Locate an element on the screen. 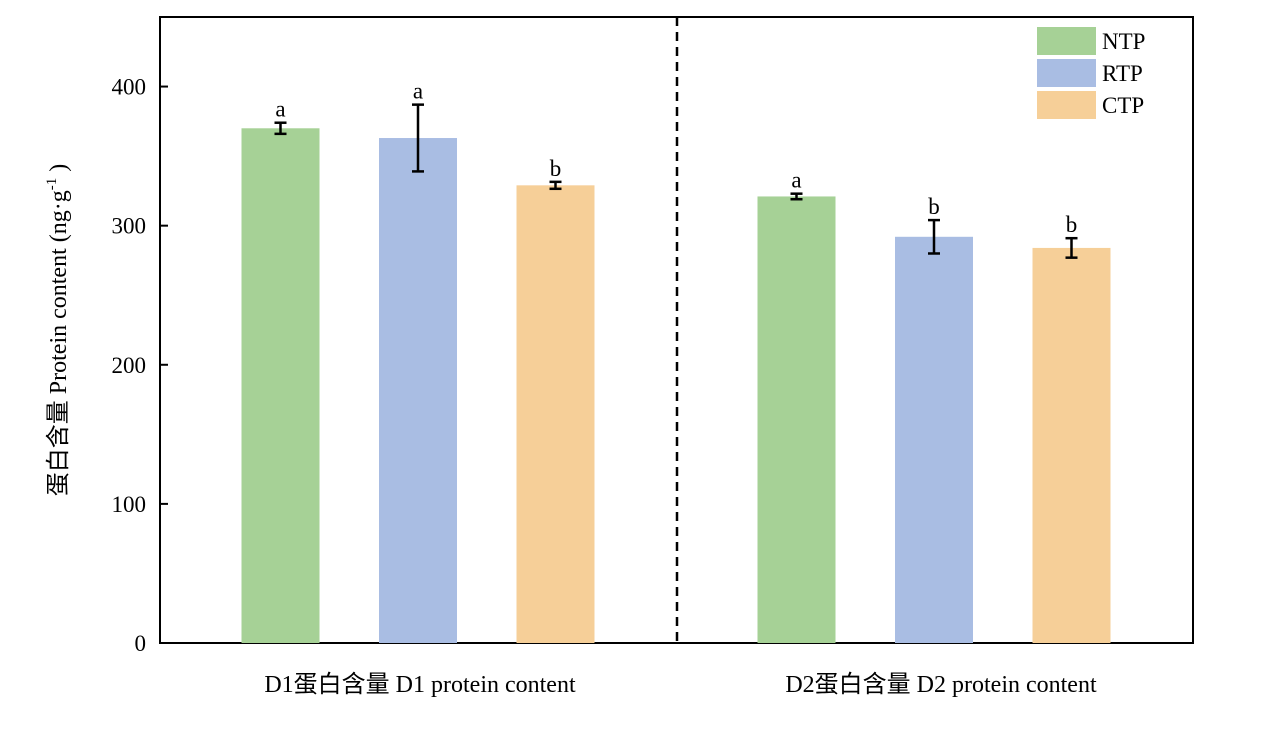  y-tick-label: 400 is located at coordinates (129, 87).